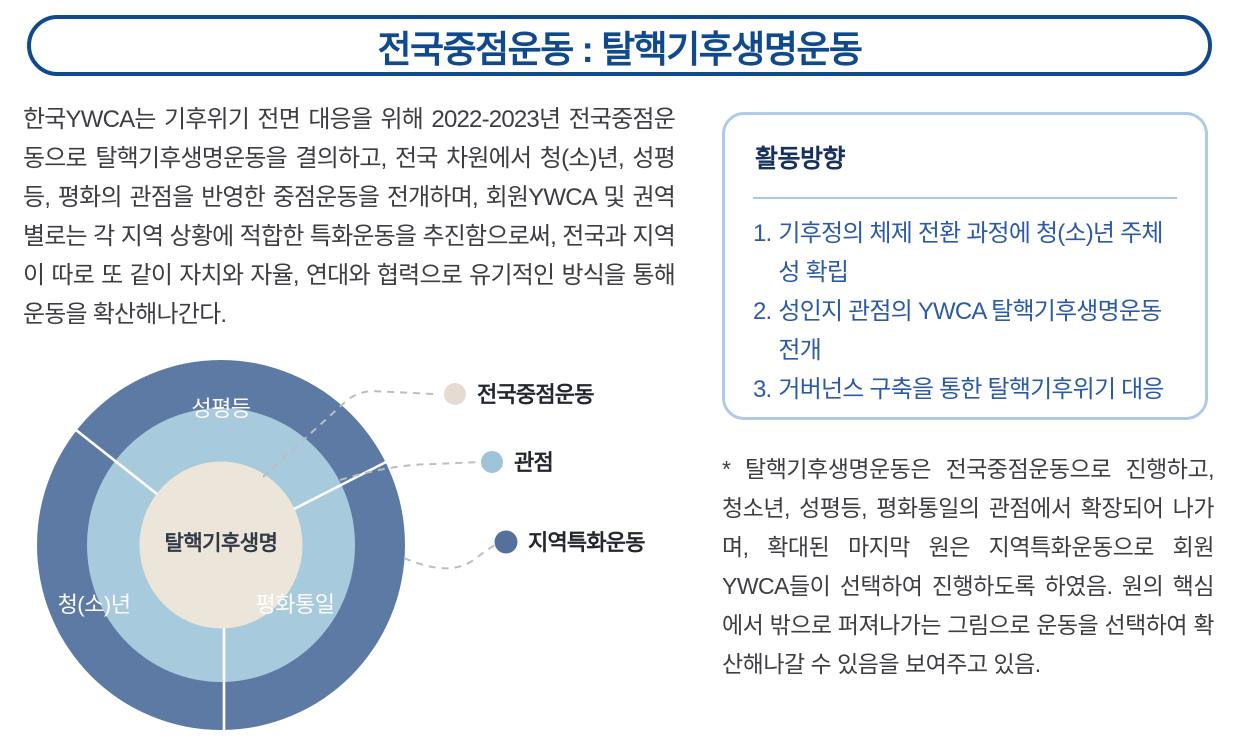 Image resolution: width=1241 pixels, height=741 pixels. I want to click on diagram-center-label: 탈핵기후생명, so click(221, 543).